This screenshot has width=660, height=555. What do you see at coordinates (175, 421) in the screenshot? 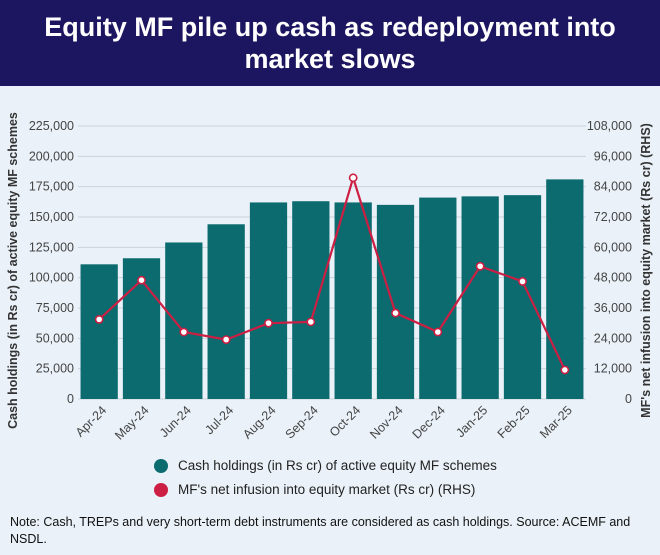
I see `x-tick-label: Jun-24` at bounding box center [175, 421].